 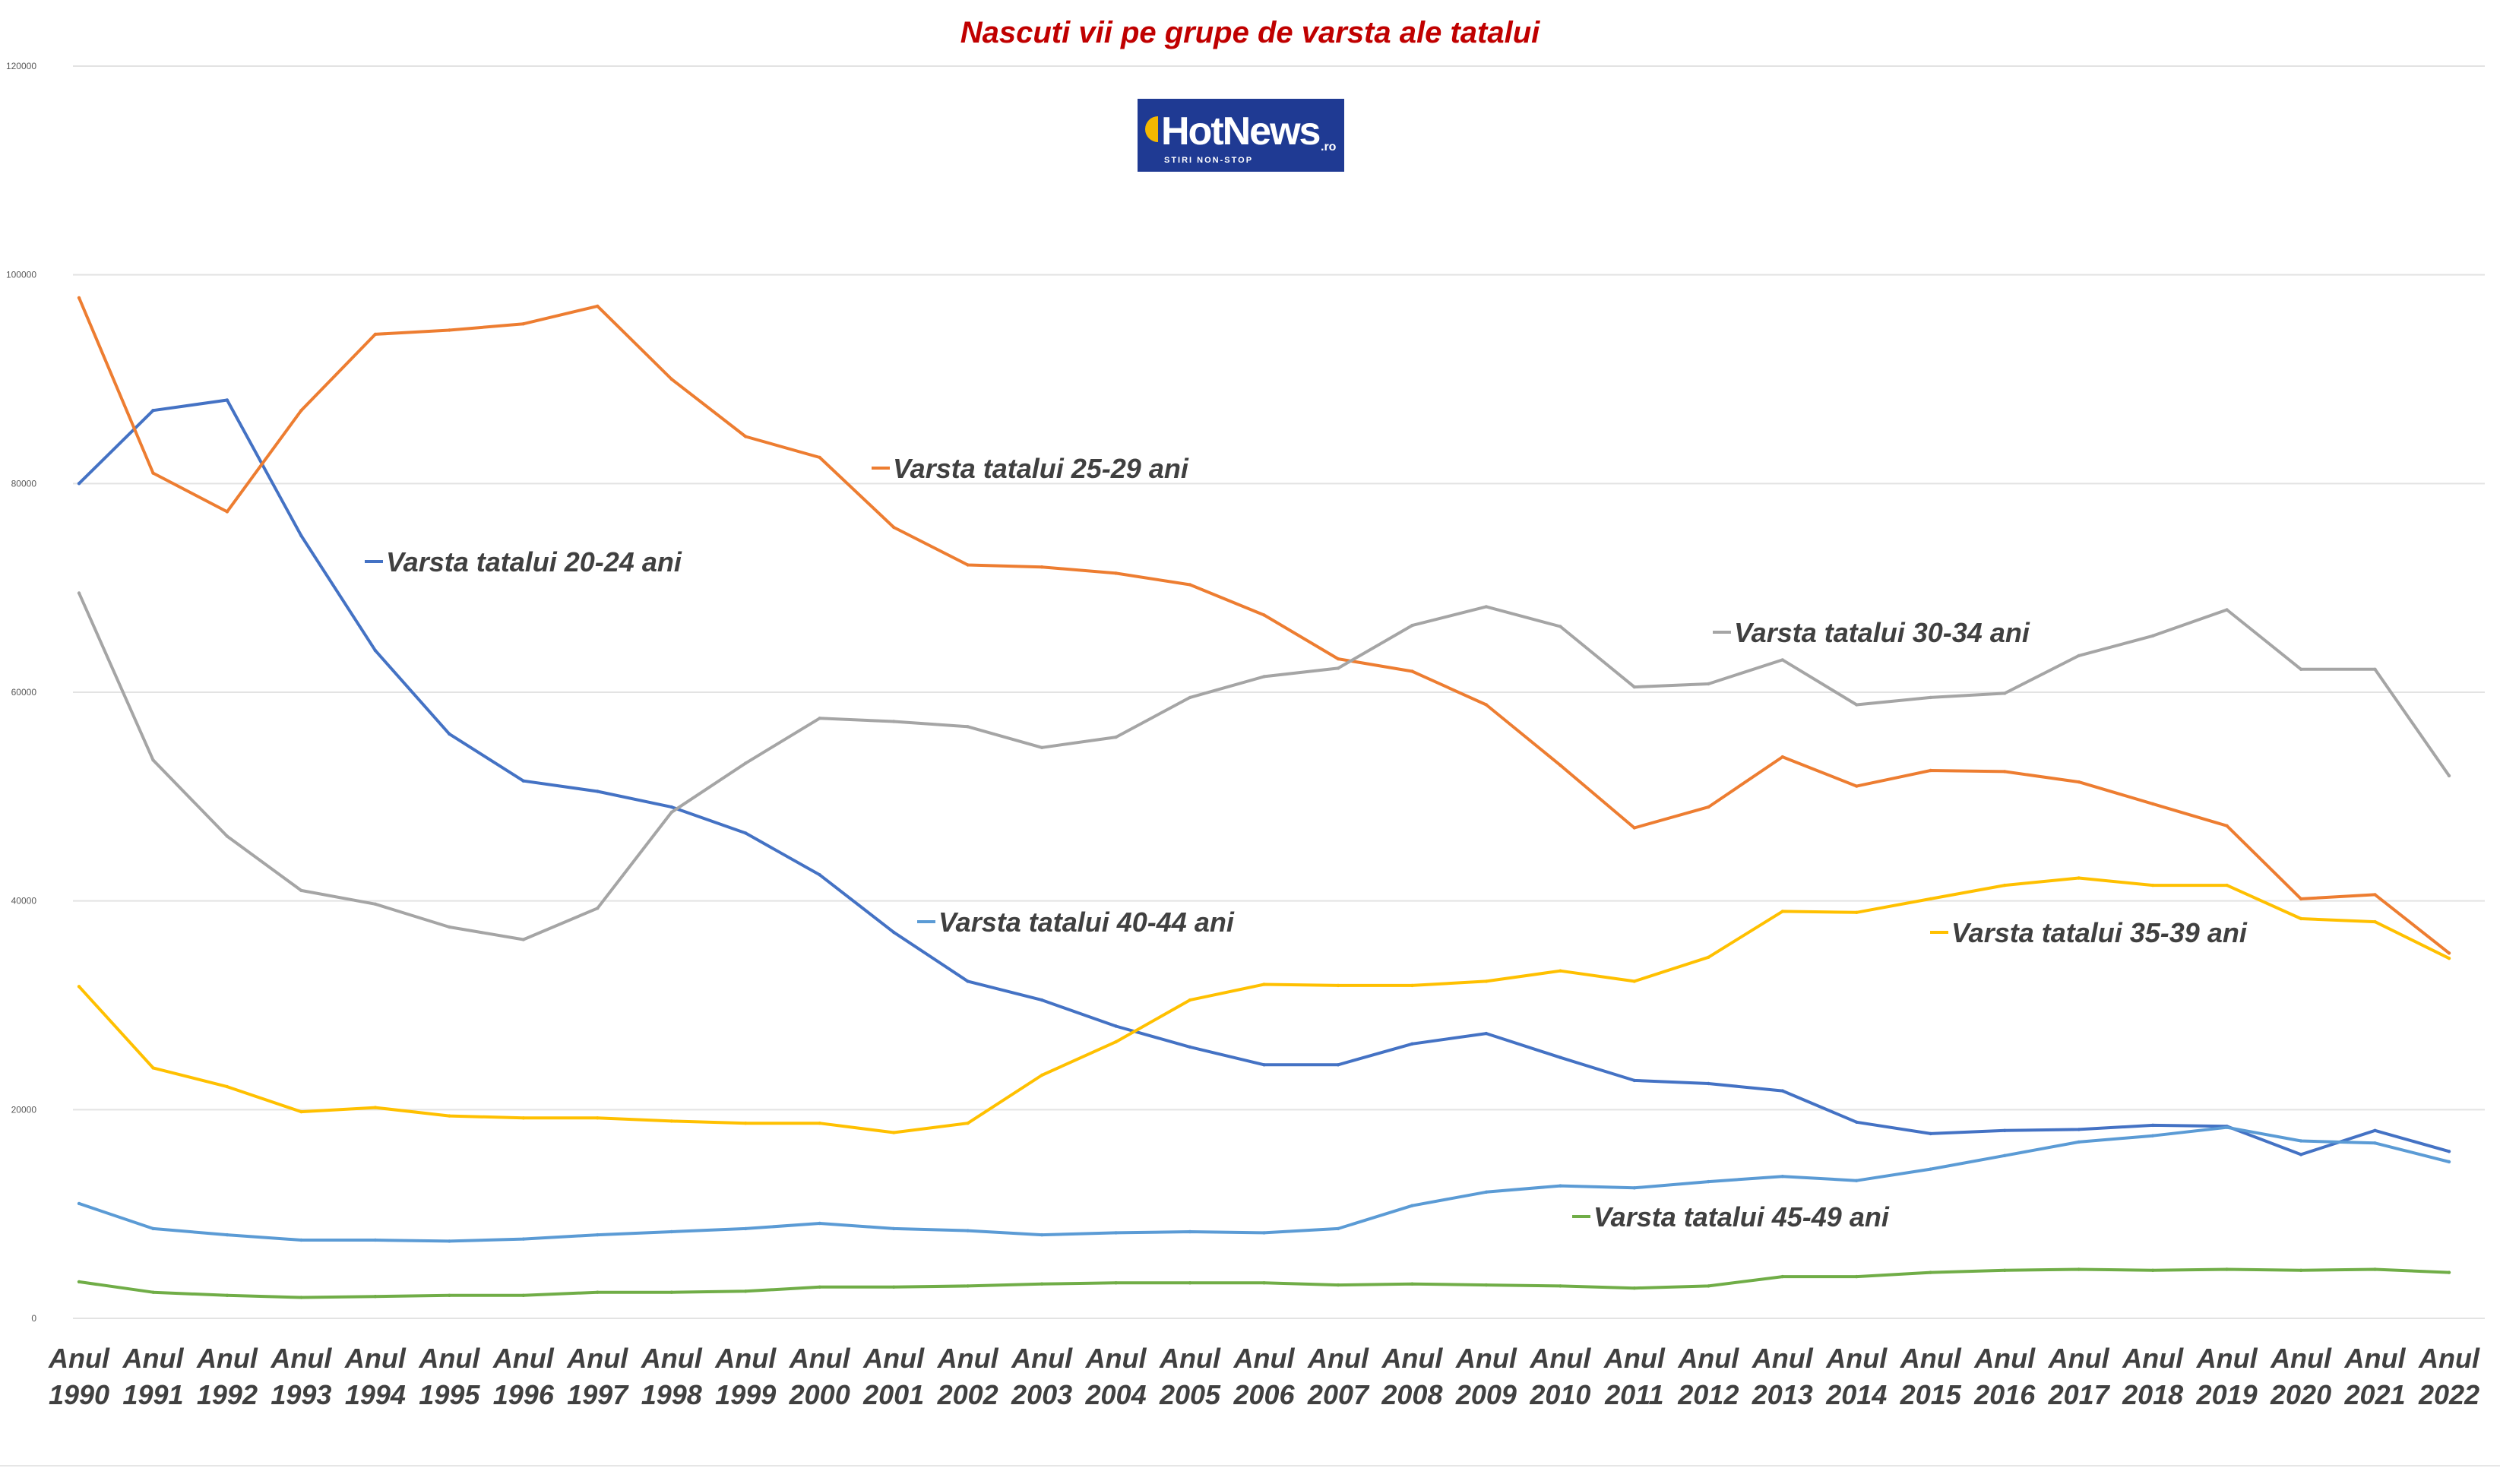 I want to click on x-tick-label: 2006, so click(x=1264, y=1394).